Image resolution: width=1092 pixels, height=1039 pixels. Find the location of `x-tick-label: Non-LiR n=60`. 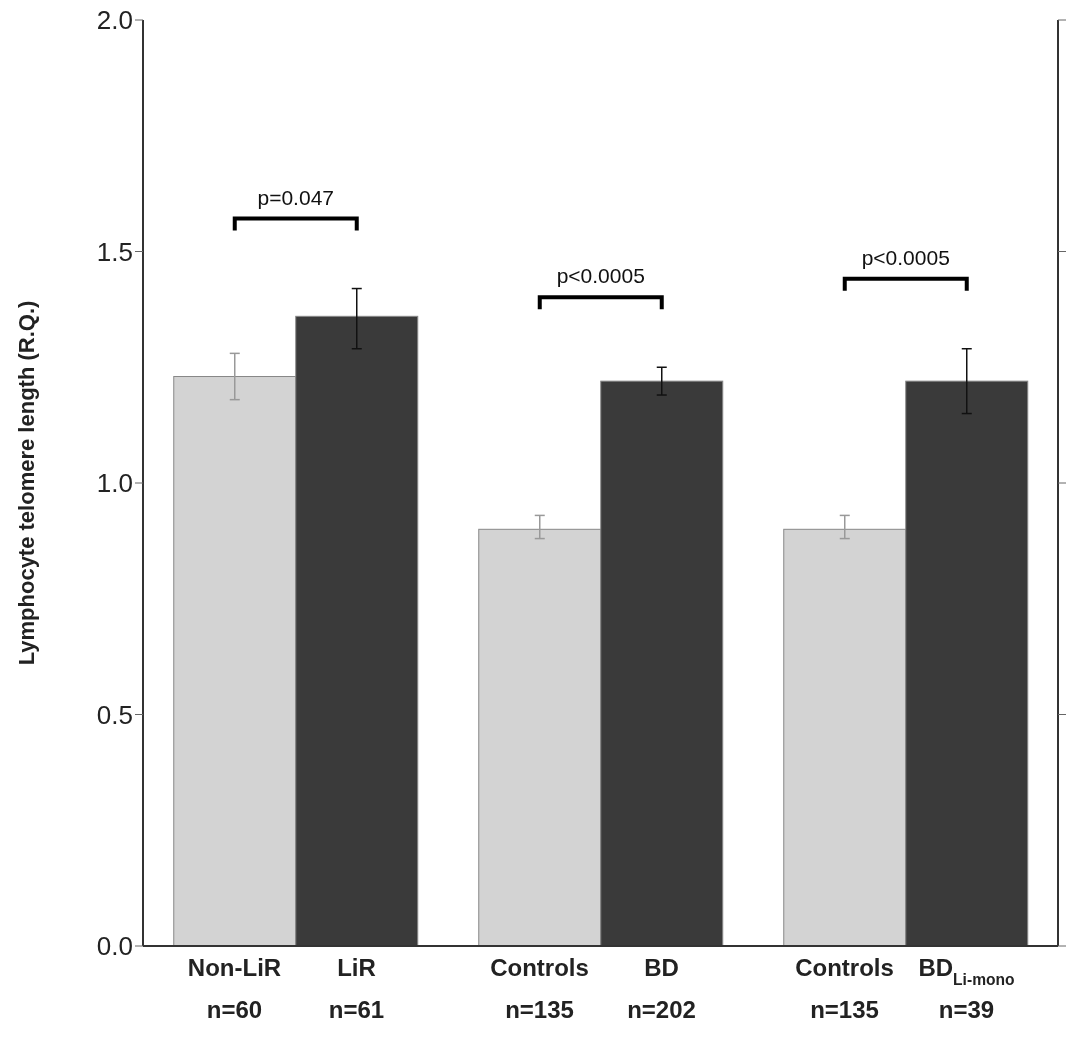

x-tick-label: Non-LiR n=60 is located at coordinates (234, 988).